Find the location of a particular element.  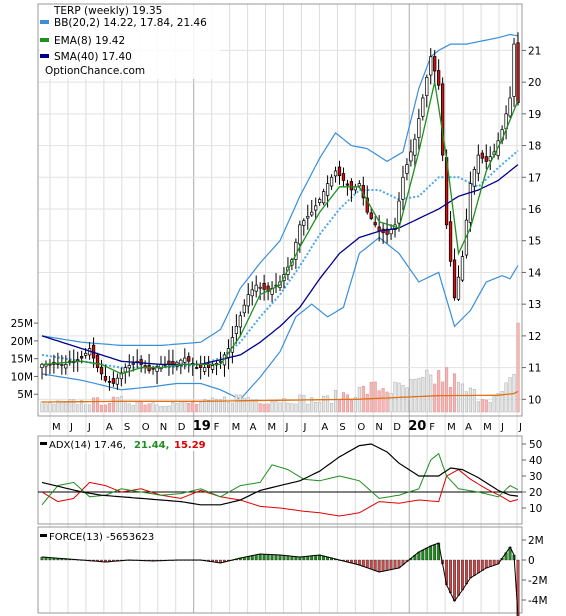

price-axis: 10 11 12 13 14 15 16 17 18 19 20 21 is located at coordinates (532, 225).